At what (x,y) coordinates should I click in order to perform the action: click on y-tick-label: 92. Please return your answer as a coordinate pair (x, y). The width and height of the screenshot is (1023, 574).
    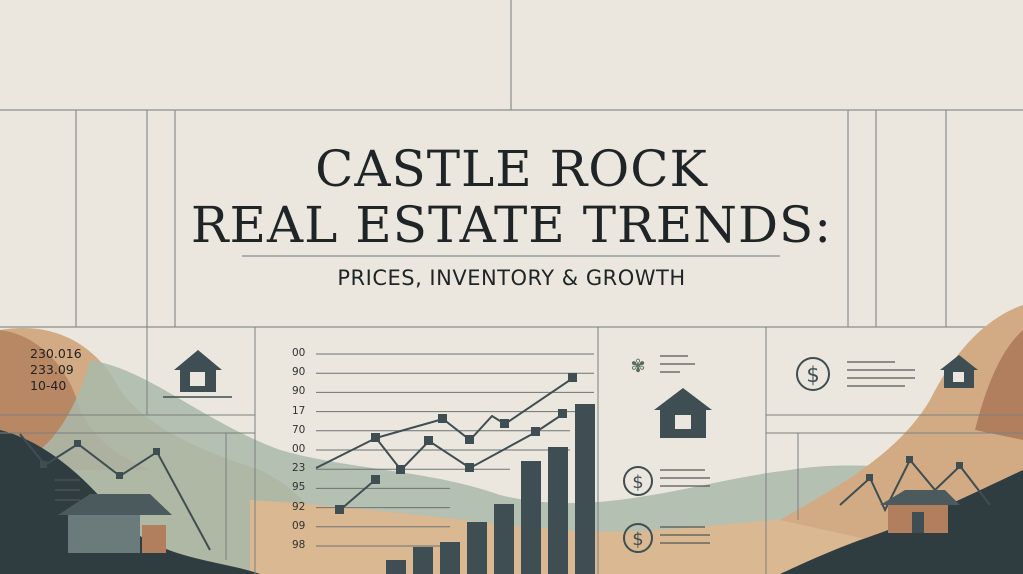
    Looking at the image, I should click on (299, 506).